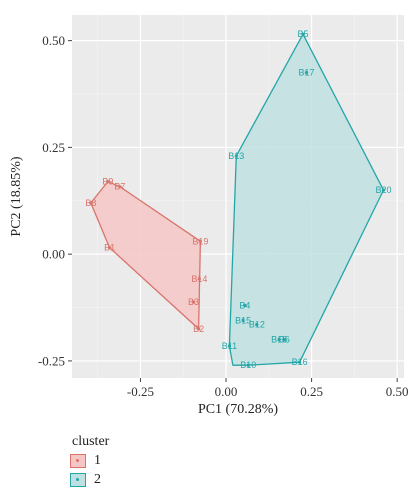 Image resolution: width=417 pixels, height=500 pixels. I want to click on x-axis-title: PC1 (70.28%), so click(238, 409).